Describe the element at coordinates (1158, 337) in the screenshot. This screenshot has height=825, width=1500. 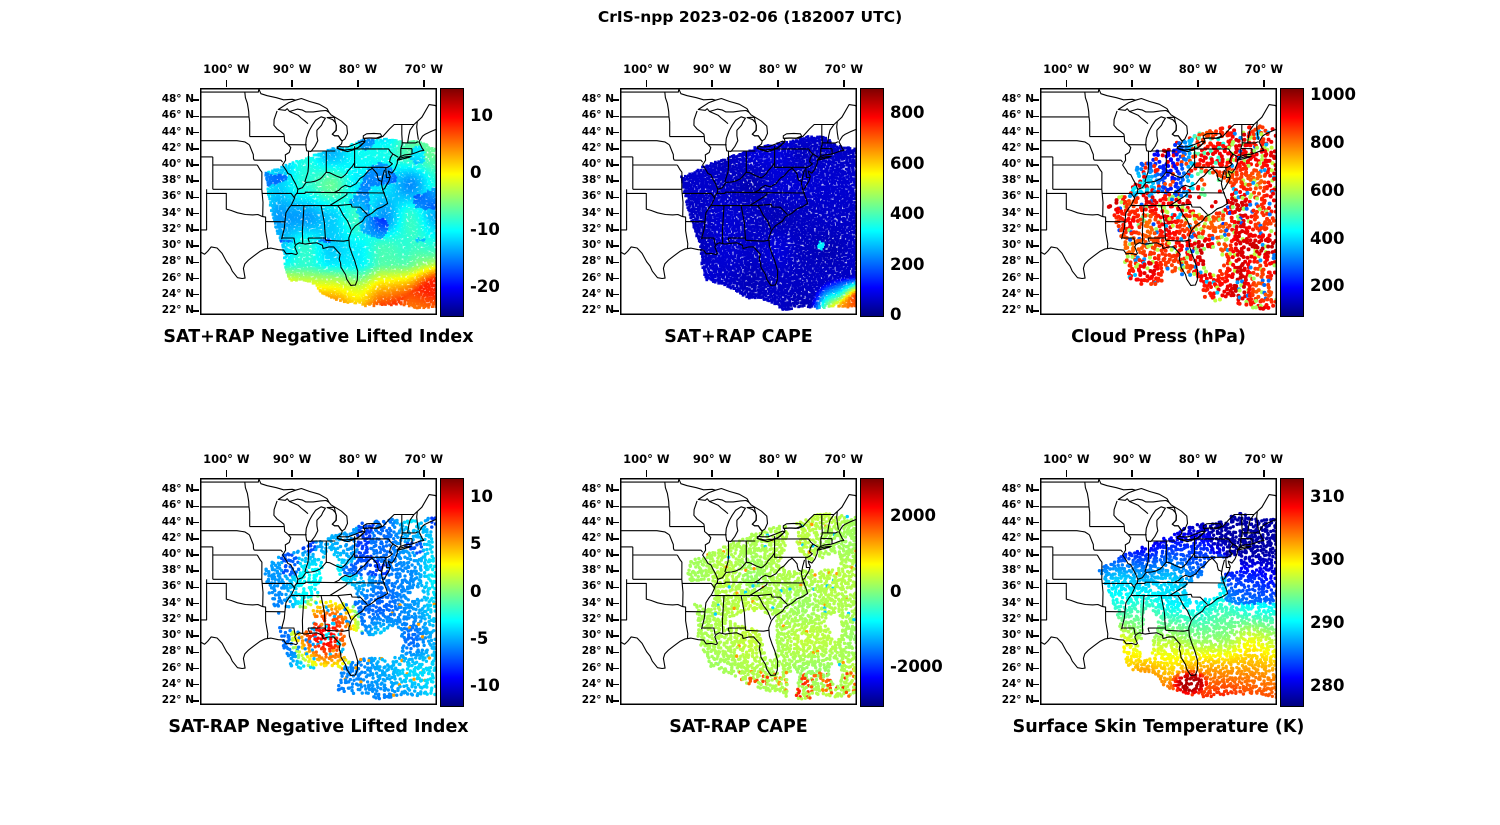
I see `panel-title: Cloud Press (hPa)` at that location.